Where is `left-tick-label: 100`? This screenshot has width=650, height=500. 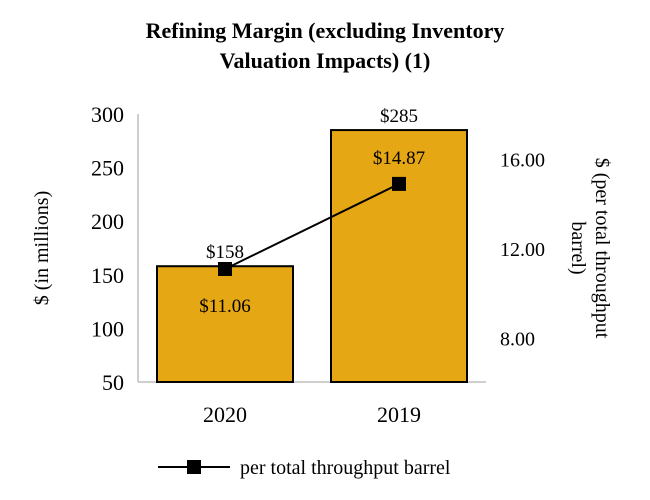
left-tick-label: 100 is located at coordinates (107, 328).